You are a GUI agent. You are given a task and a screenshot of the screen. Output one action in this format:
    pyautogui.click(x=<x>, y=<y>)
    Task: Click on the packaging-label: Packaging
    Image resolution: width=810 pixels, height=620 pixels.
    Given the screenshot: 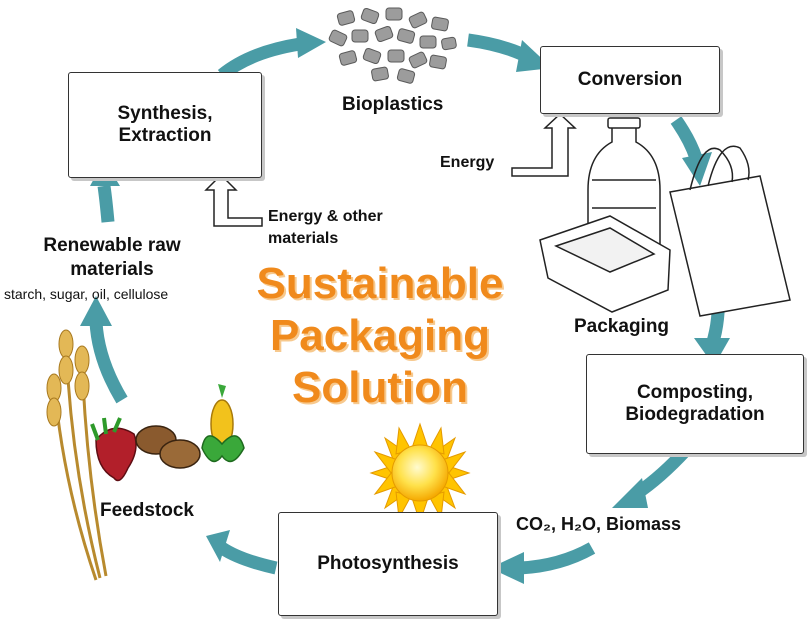 What is the action you would take?
    pyautogui.click(x=622, y=326)
    